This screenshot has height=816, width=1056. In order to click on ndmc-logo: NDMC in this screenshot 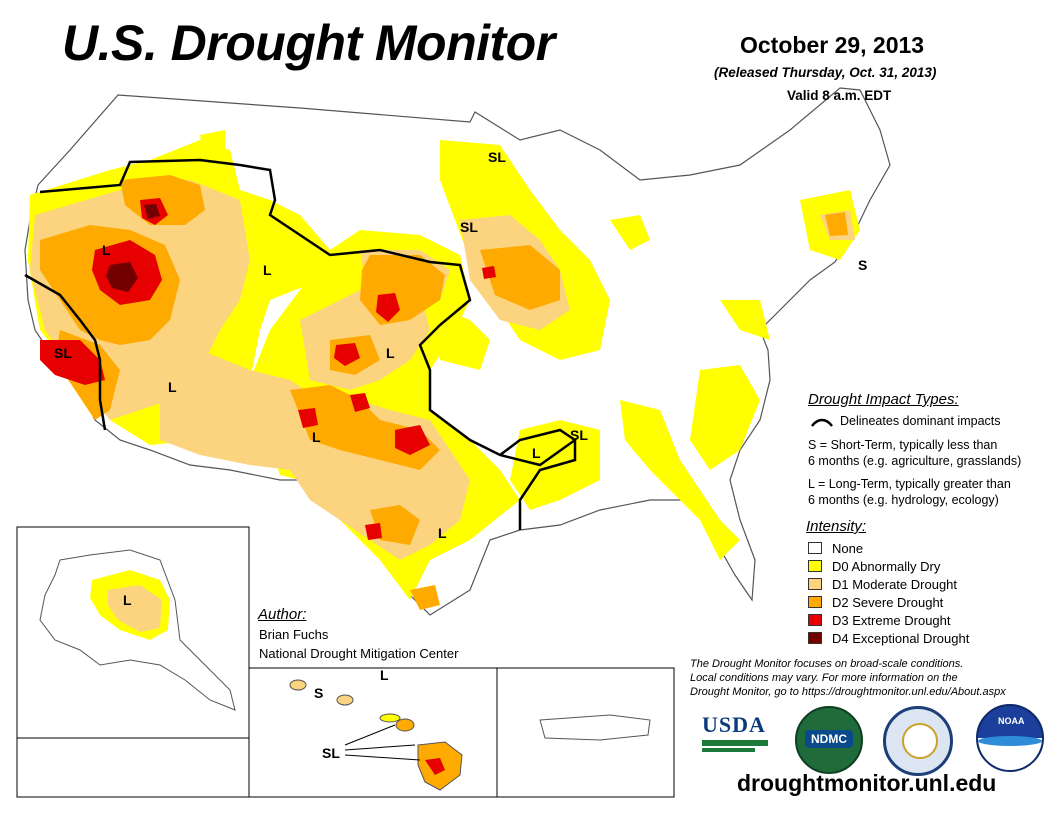, I will do `click(829, 740)`.